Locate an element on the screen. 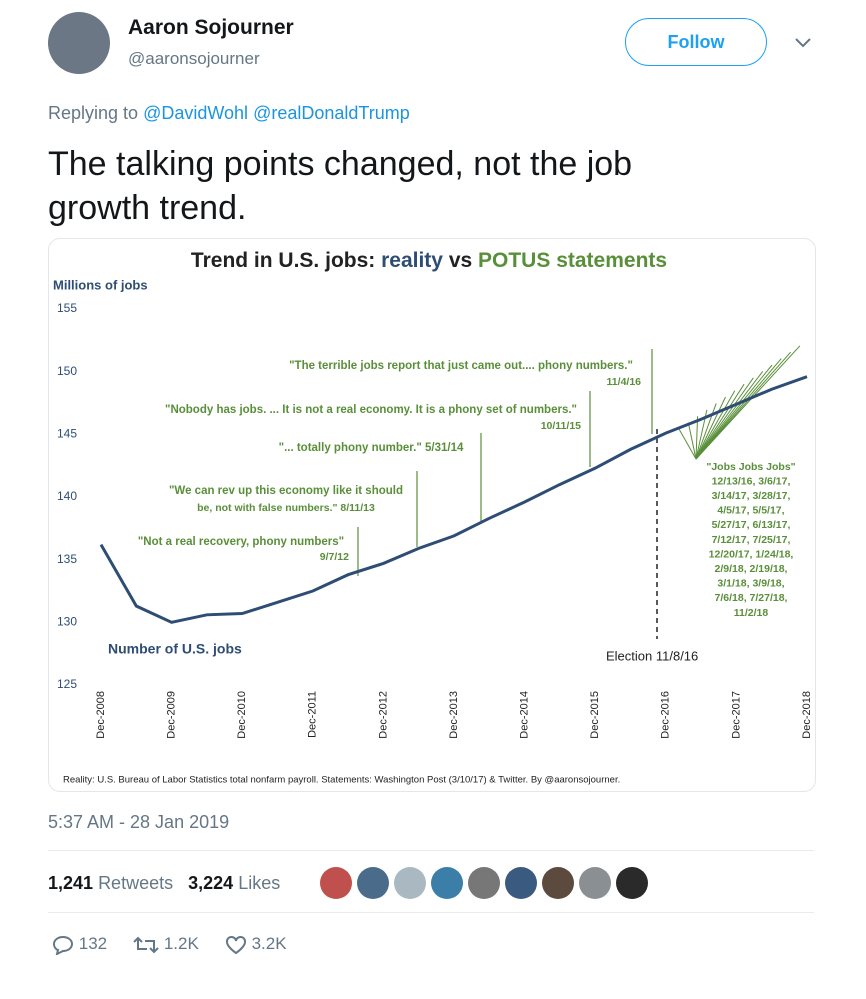  action-bar: 132 1.2K 3.2K is located at coordinates (169, 945).